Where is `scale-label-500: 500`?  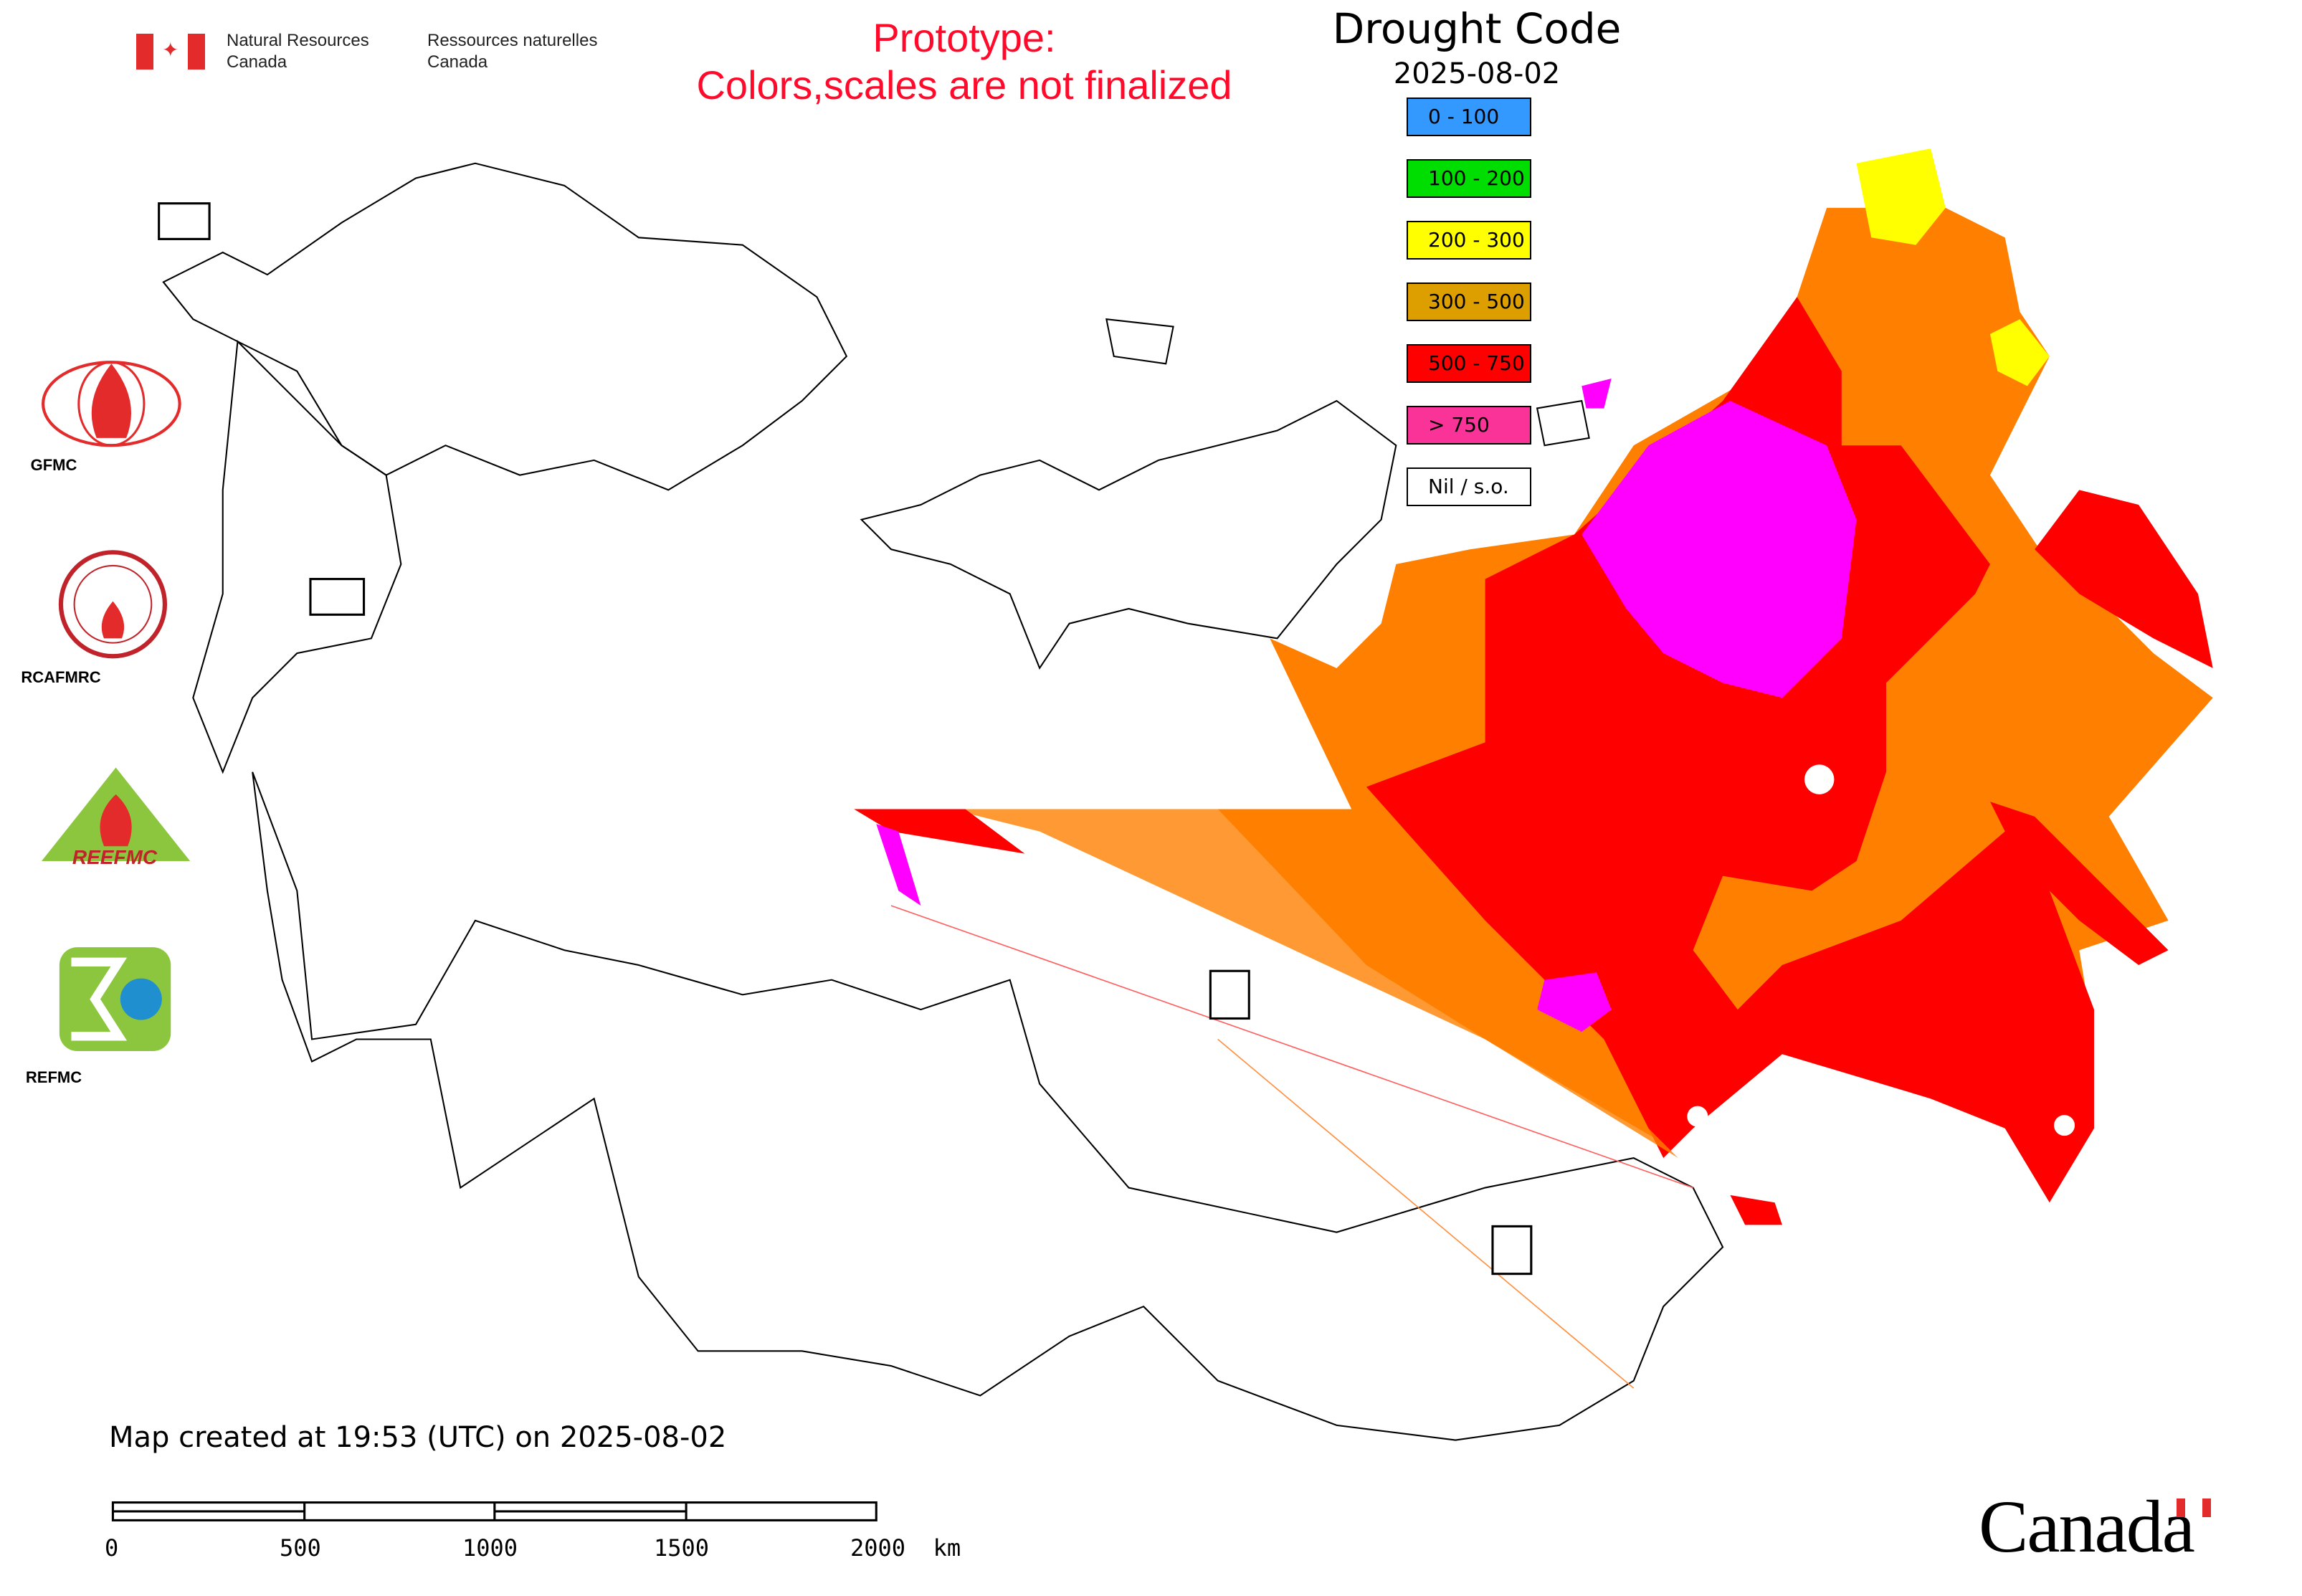 scale-label-500: 500 is located at coordinates (301, 1548).